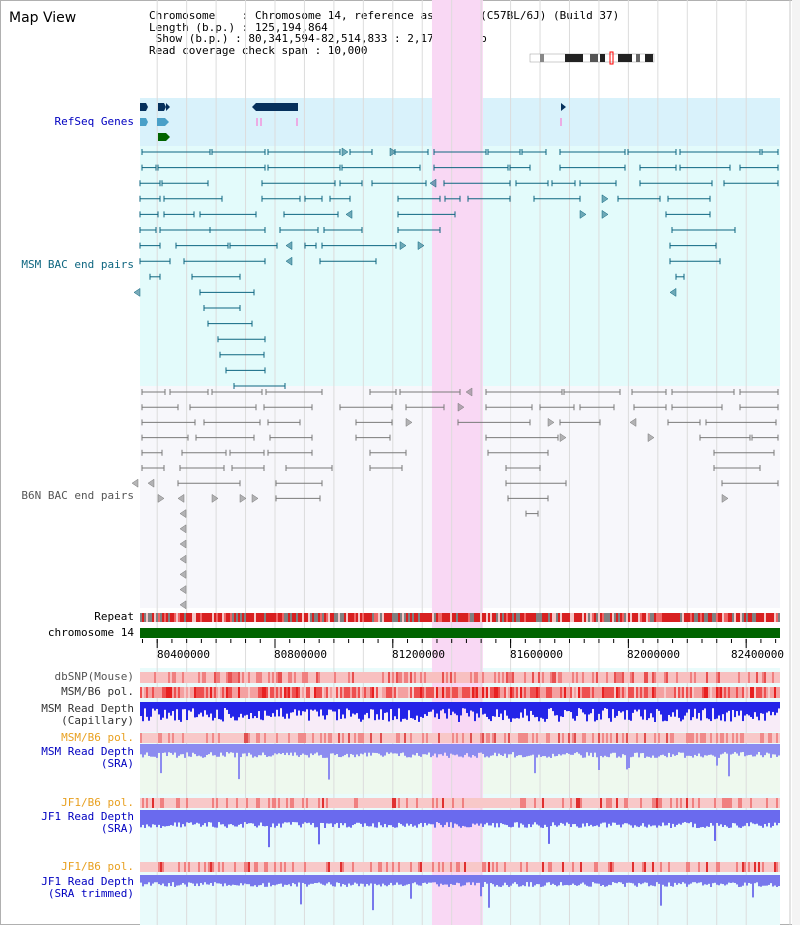 The image size is (800, 925). Describe the element at coordinates (77, 495) in the screenshot. I see `track-label-b6n-bac: B6N BAC end pairs` at that location.